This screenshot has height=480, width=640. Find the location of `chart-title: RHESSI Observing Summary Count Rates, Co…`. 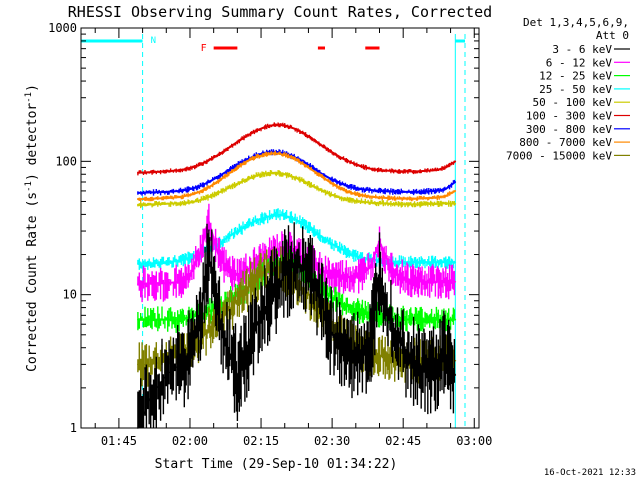

chart-title: RHESSI Observing Summary Count Rates, Co… is located at coordinates (280, 12).